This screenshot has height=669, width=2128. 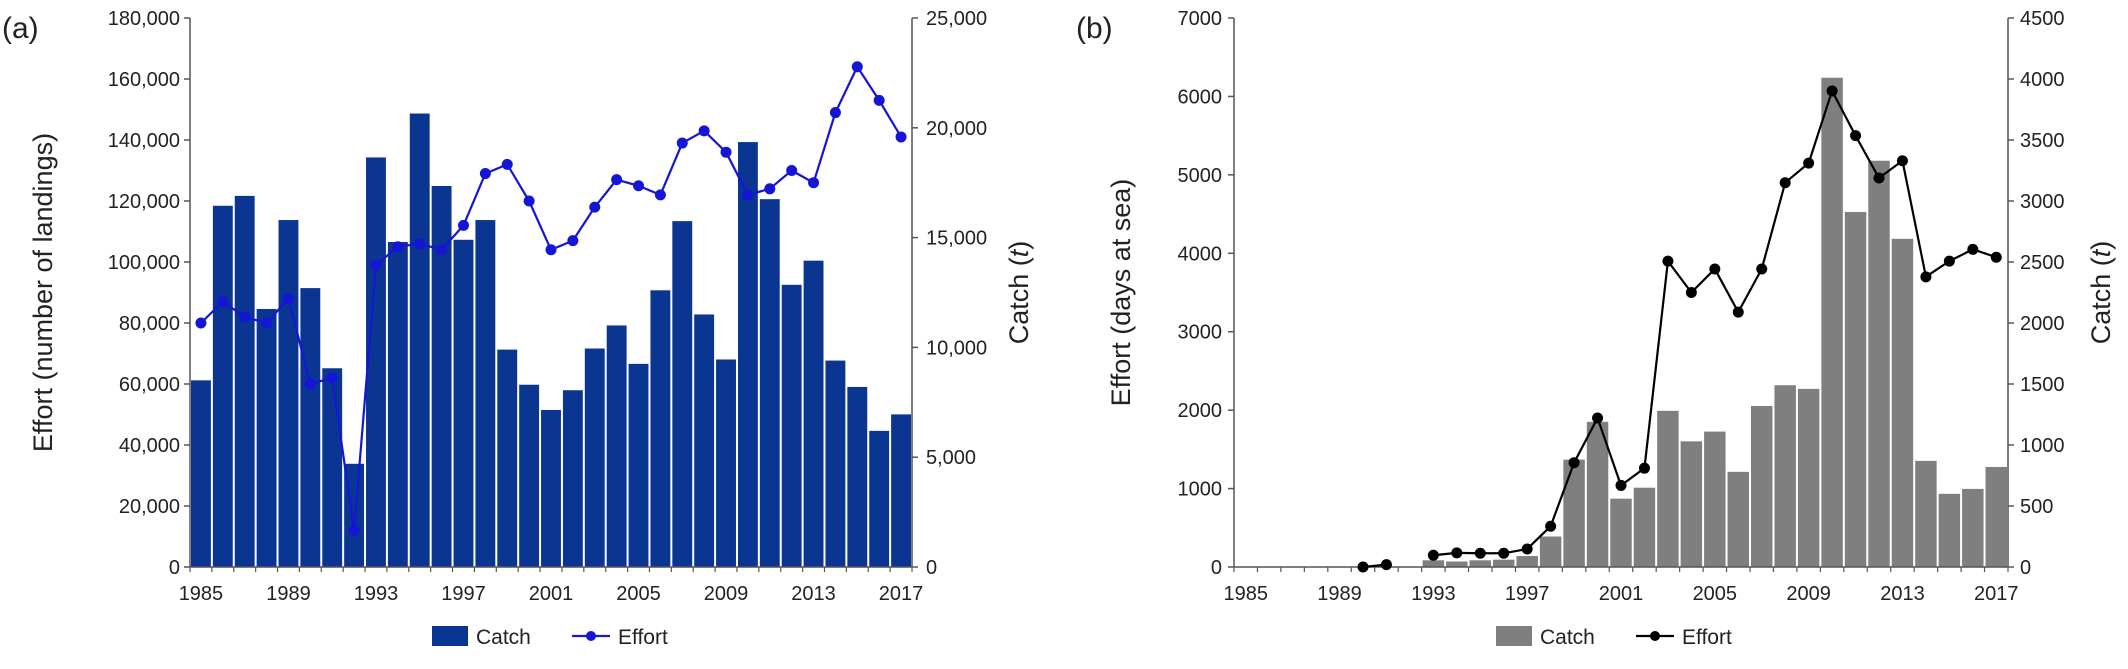 What do you see at coordinates (463, 403) in the screenshot?
I see `catch-bar-1997` at bounding box center [463, 403].